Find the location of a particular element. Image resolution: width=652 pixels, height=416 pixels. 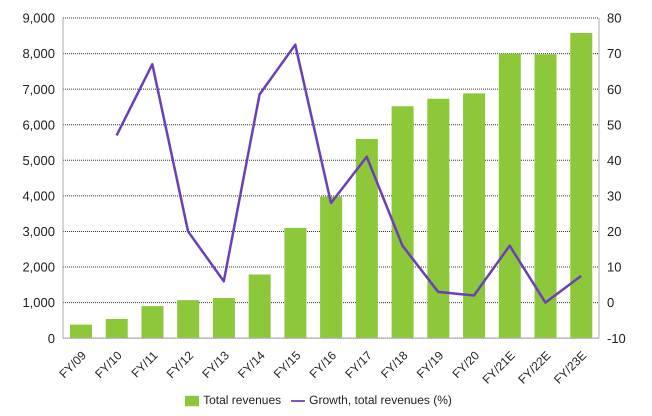

y2-tick-label: 70 is located at coordinates (614, 54).